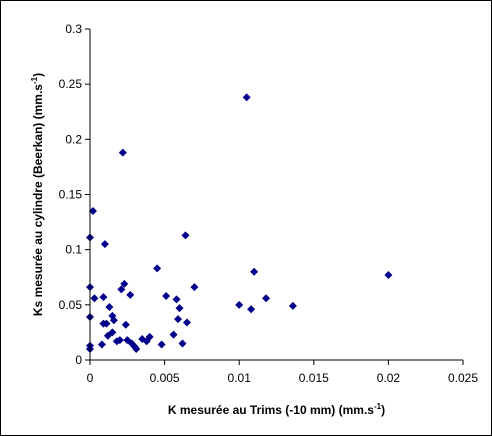  What do you see at coordinates (71, 84) in the screenshot?
I see `y-tick-label: 0.25` at bounding box center [71, 84].